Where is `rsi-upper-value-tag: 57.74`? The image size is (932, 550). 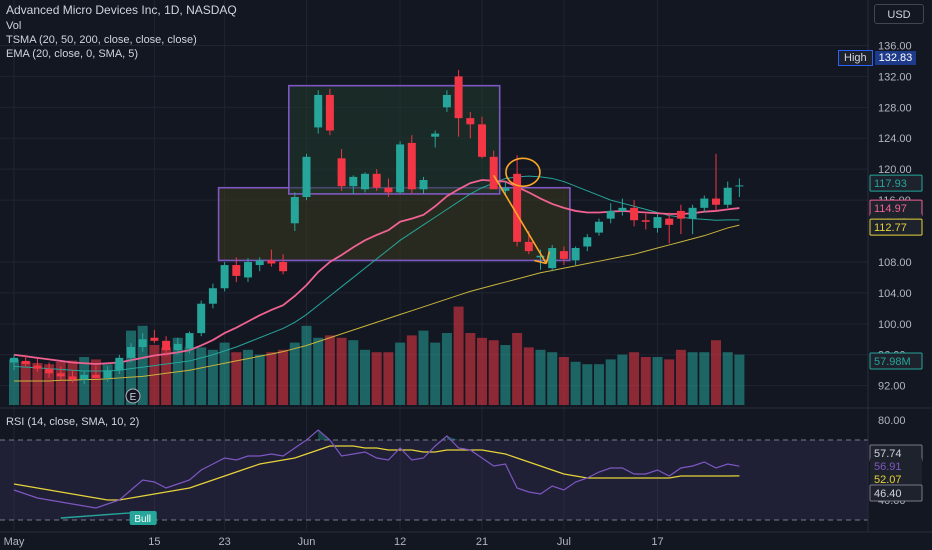 rsi-upper-value-tag: 57.74 is located at coordinates (888, 454).